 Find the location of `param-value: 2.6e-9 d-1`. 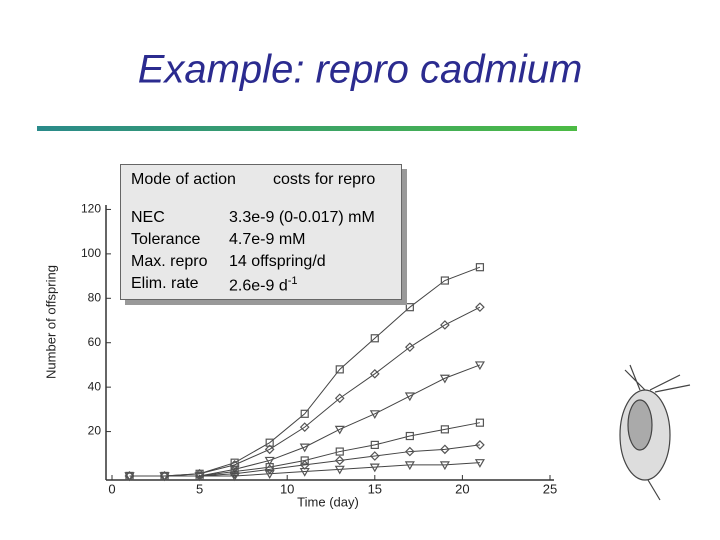

param-value: 2.6e-9 d-1 is located at coordinates (263, 285).